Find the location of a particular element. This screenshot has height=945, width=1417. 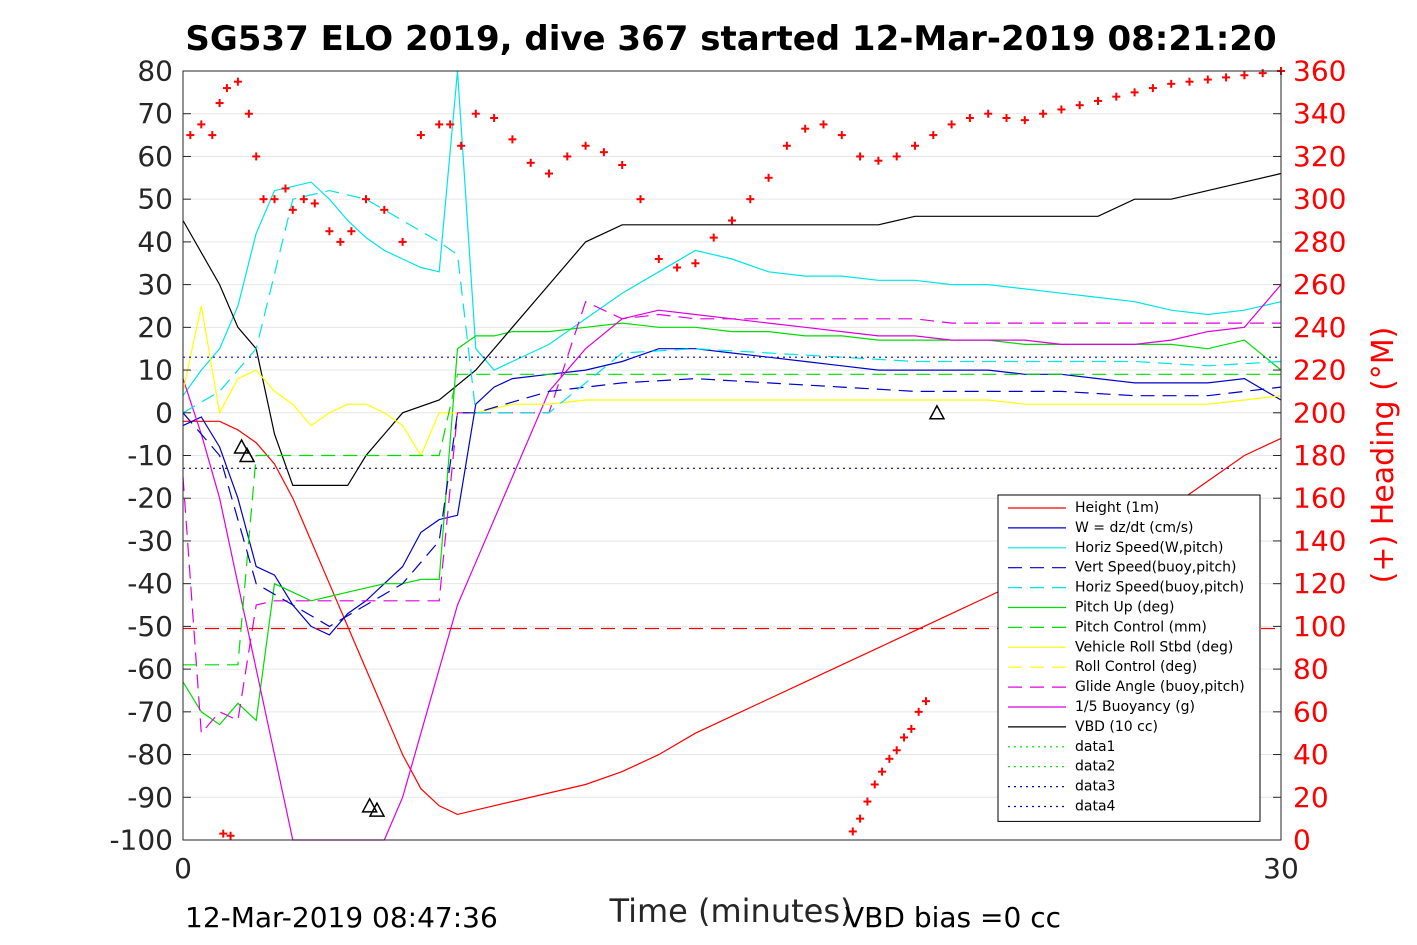

y-tick-label-left: 30 is located at coordinates (155, 284).